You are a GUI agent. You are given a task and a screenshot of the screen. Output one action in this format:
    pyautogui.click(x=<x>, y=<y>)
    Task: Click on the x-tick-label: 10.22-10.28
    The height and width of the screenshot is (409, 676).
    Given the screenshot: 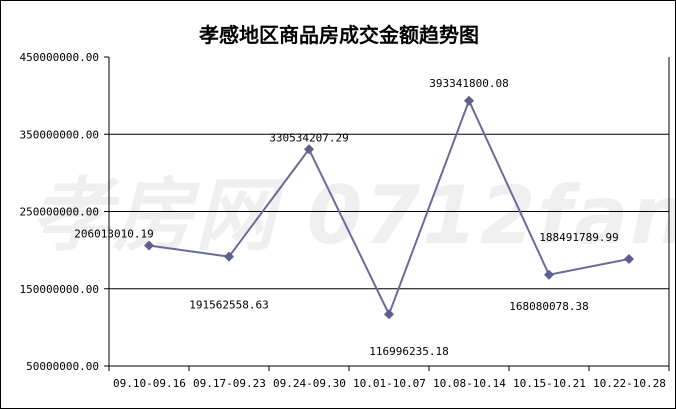 What is the action you would take?
    pyautogui.click(x=629, y=383)
    